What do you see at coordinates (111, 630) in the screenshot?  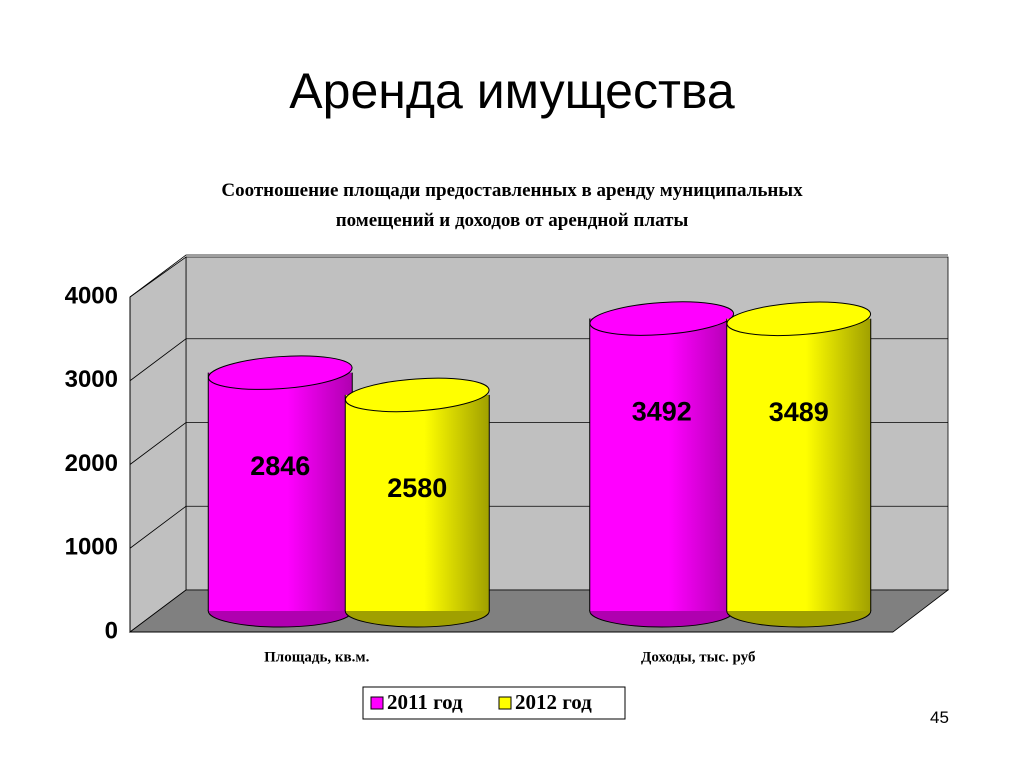 I see `y-tick-label: 0` at bounding box center [111, 630].